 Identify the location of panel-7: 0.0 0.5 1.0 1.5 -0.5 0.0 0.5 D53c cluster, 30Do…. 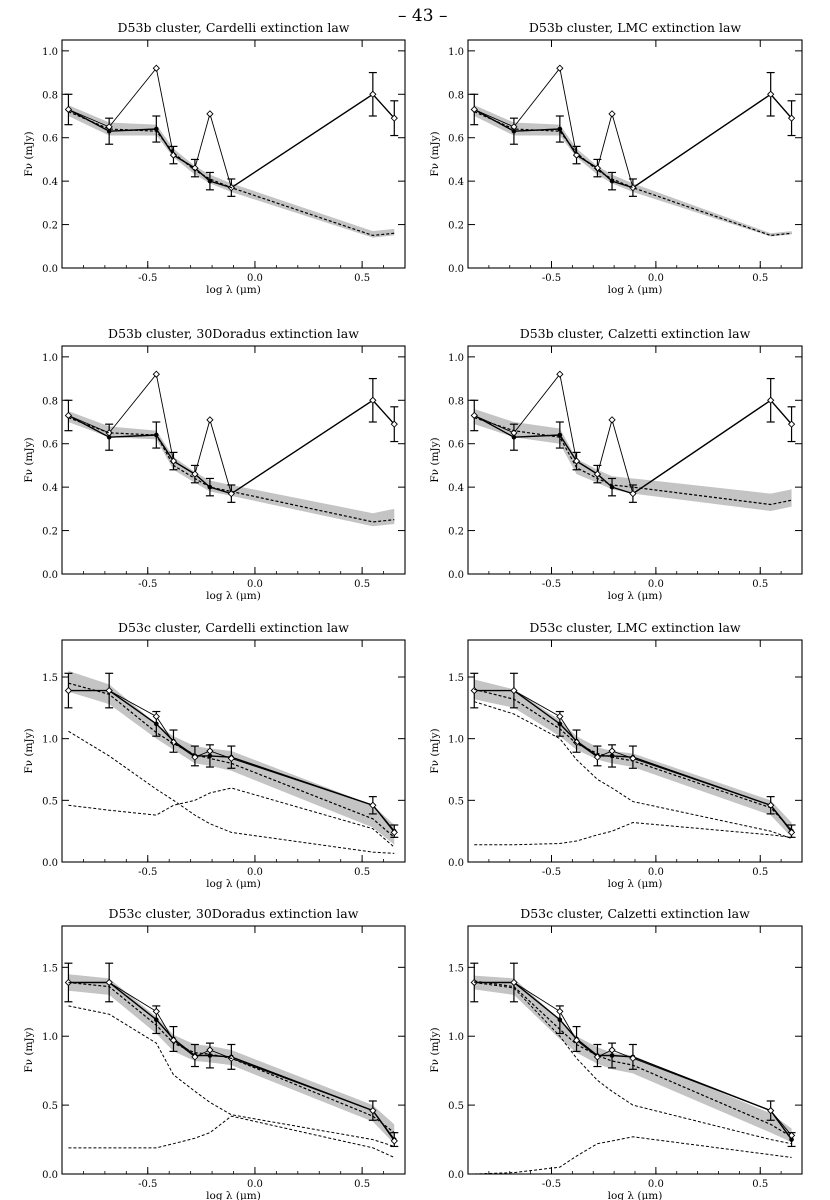
(214, 1053).